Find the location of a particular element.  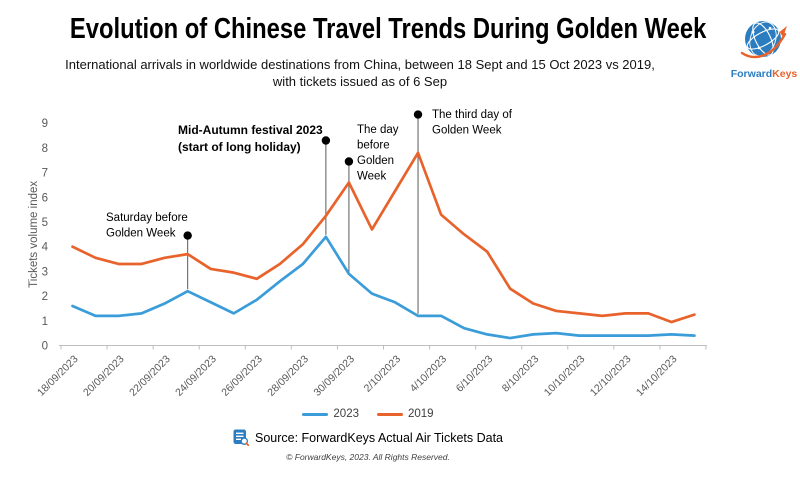

y-tick-label: 3 is located at coordinates (45, 272).